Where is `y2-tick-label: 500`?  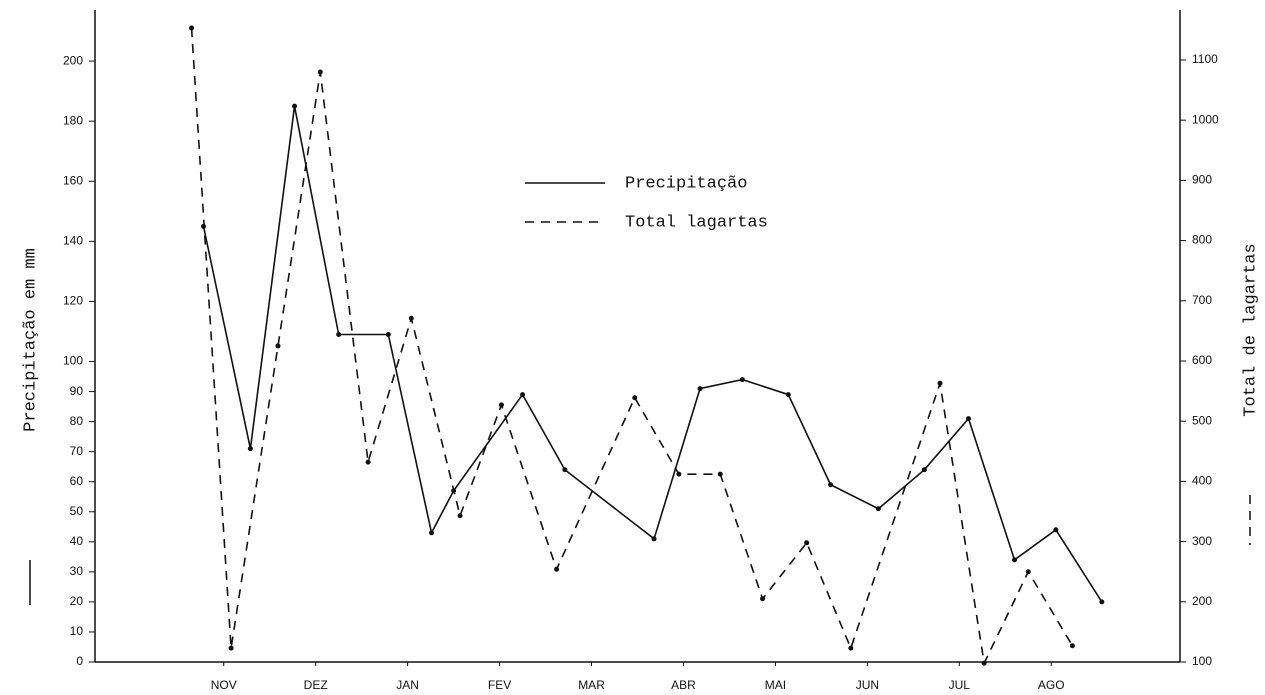
y2-tick-label: 500 is located at coordinates (1202, 420).